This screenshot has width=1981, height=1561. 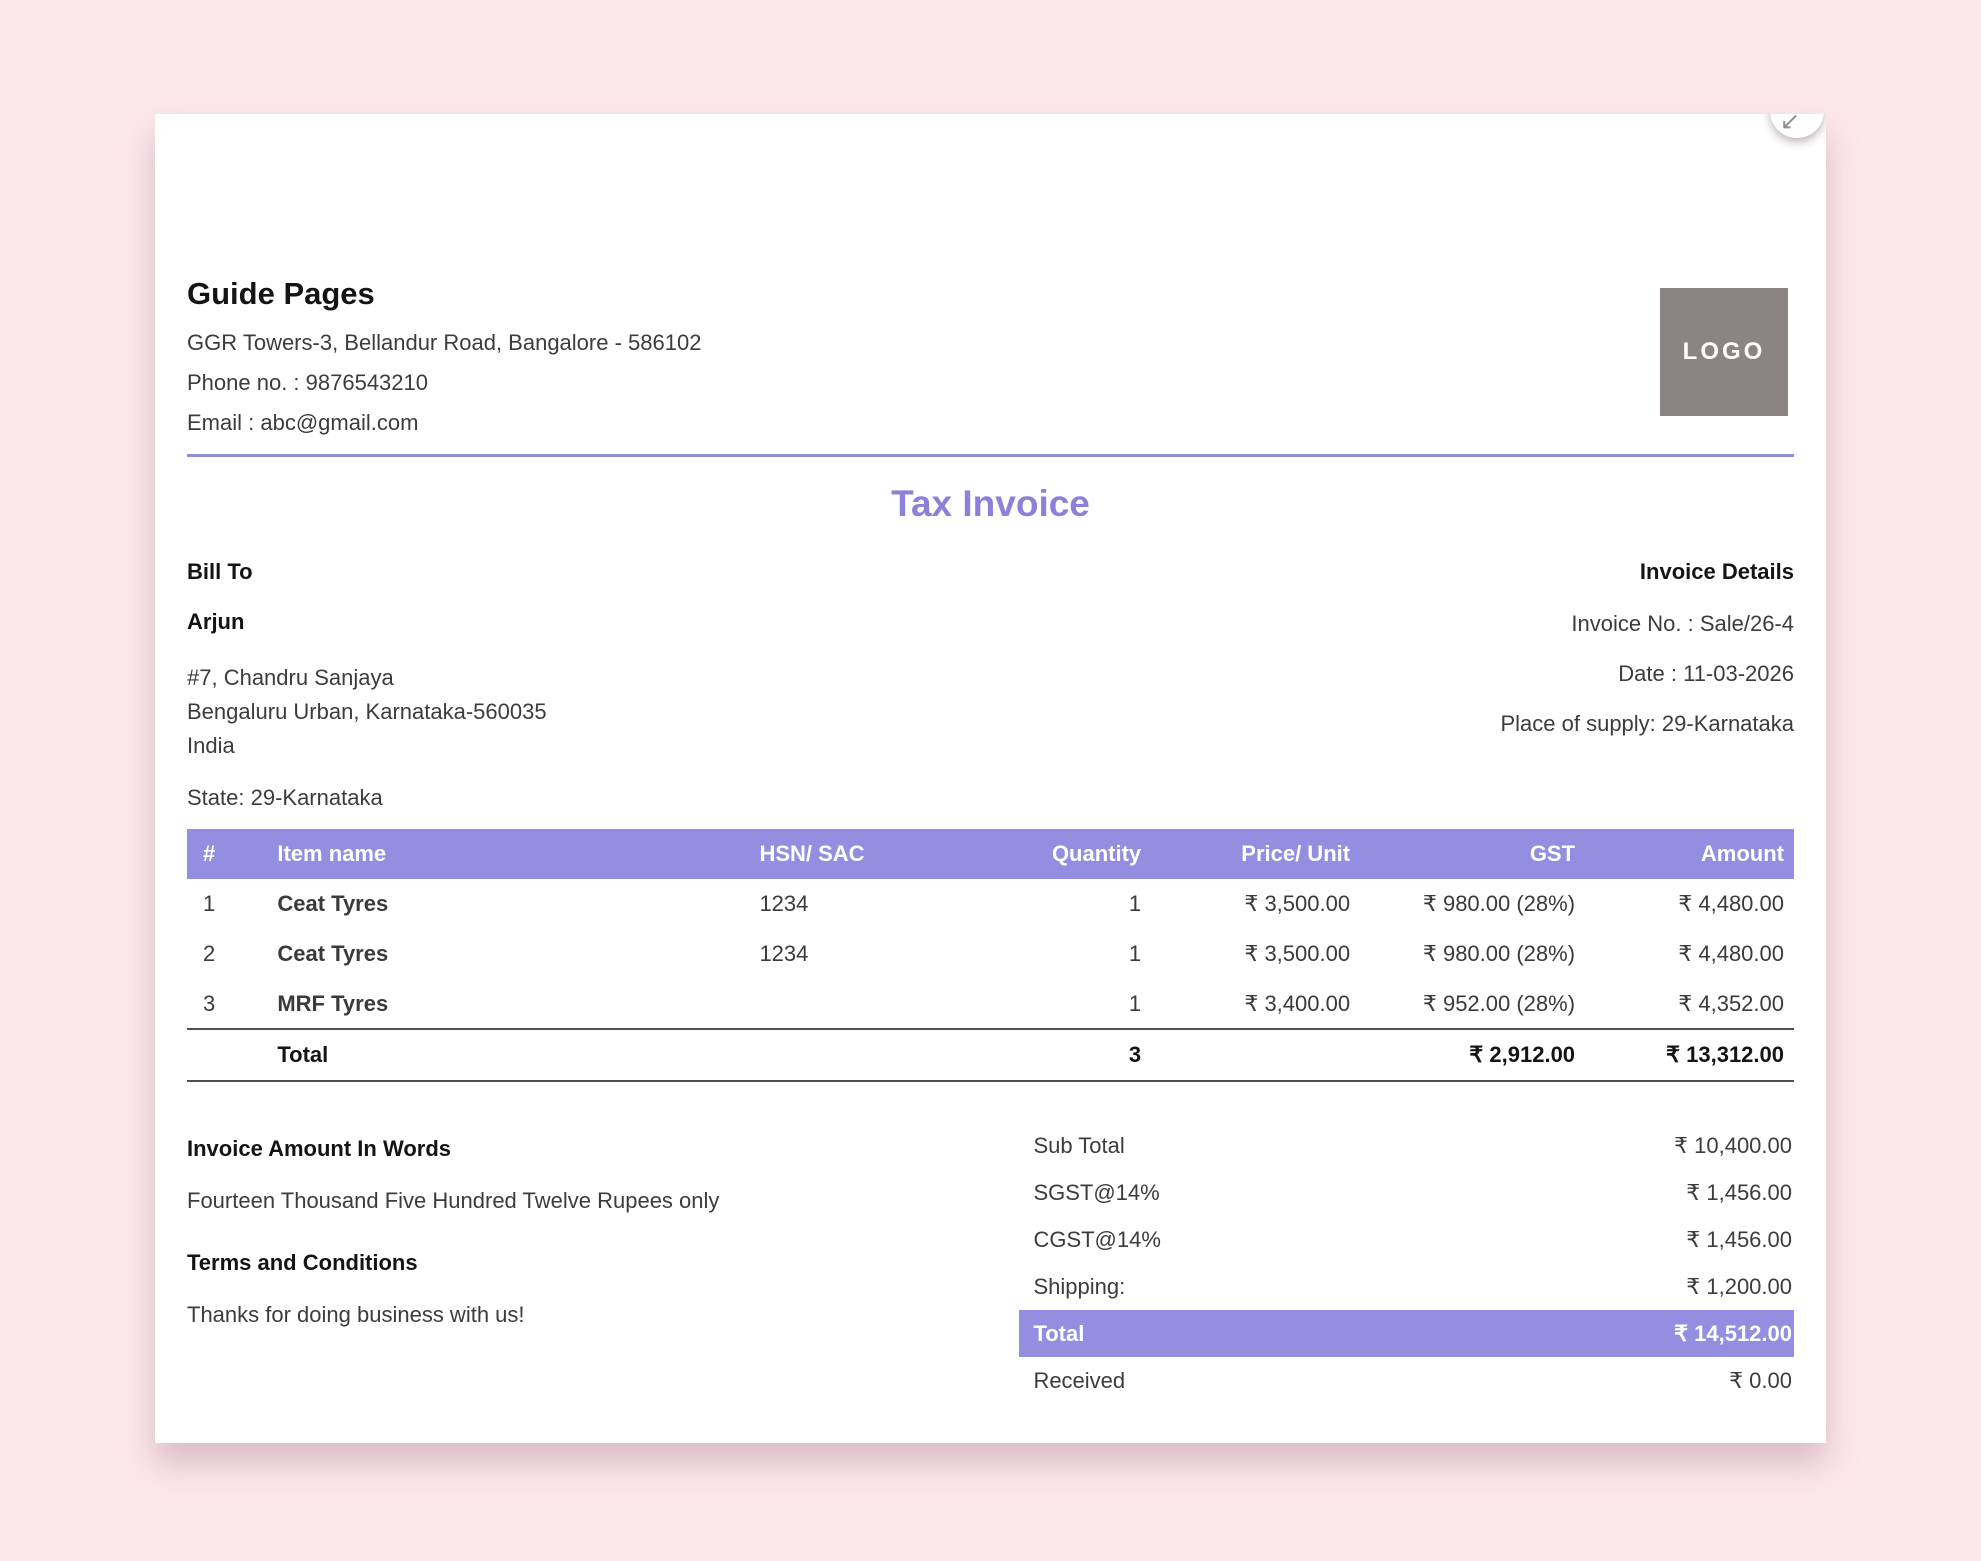 What do you see at coordinates (1406, 1286) in the screenshot?
I see `summary-row: Shipping: ₹ 1,200.00` at bounding box center [1406, 1286].